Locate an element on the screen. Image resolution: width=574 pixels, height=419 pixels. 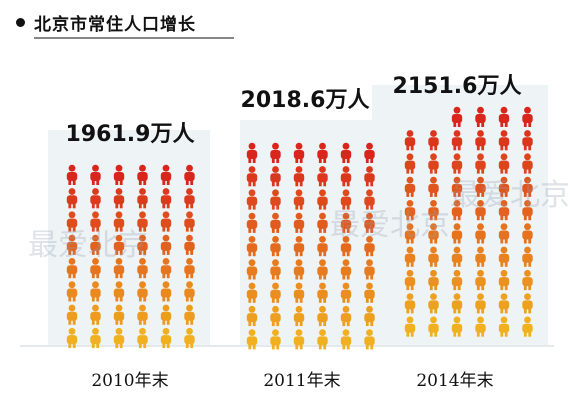
bar-2-icons is located at coordinates (310, 246).